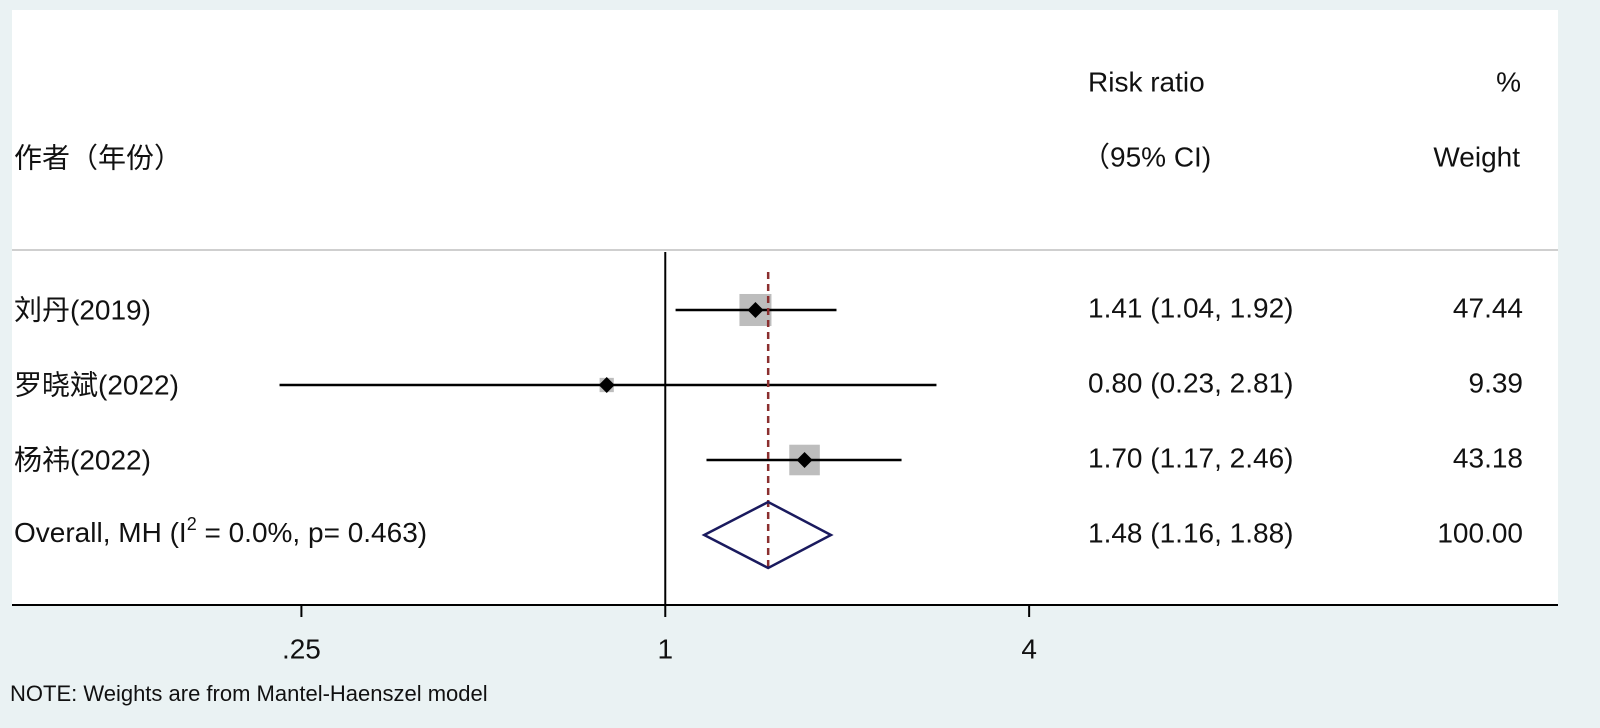  I want to click on weight-label: 100.00, so click(1480, 532).